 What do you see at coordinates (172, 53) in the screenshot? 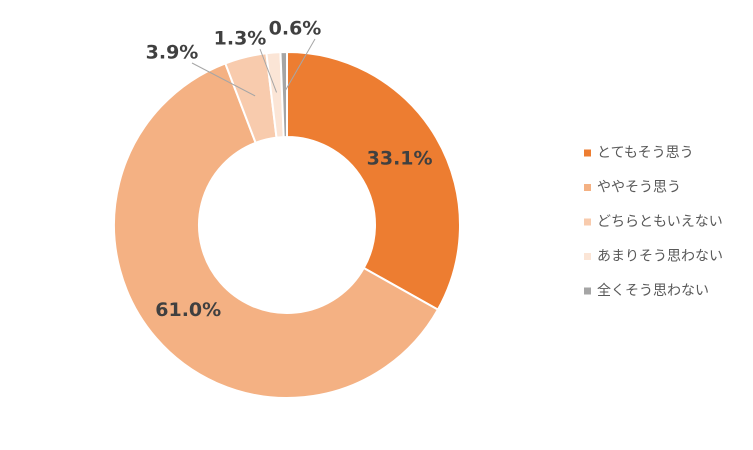
I see `data-label: 3.9%` at bounding box center [172, 53].